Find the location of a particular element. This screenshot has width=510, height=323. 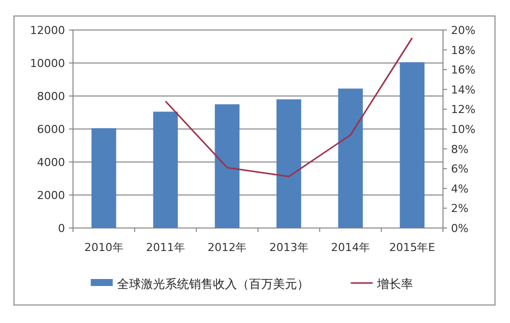

y2-tick-label: 0% is located at coordinates (459, 228).